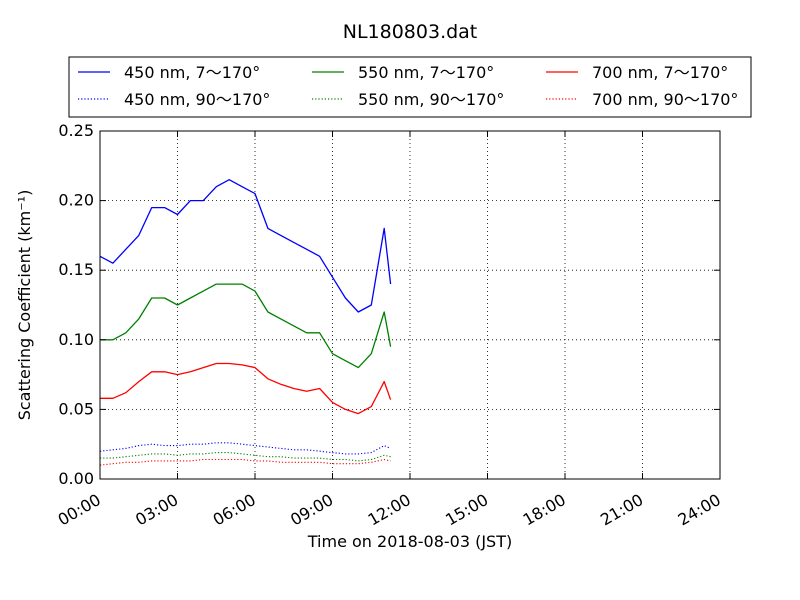 The image size is (800, 600). What do you see at coordinates (76, 200) in the screenshot?
I see `y-tick-label: 0.20` at bounding box center [76, 200].